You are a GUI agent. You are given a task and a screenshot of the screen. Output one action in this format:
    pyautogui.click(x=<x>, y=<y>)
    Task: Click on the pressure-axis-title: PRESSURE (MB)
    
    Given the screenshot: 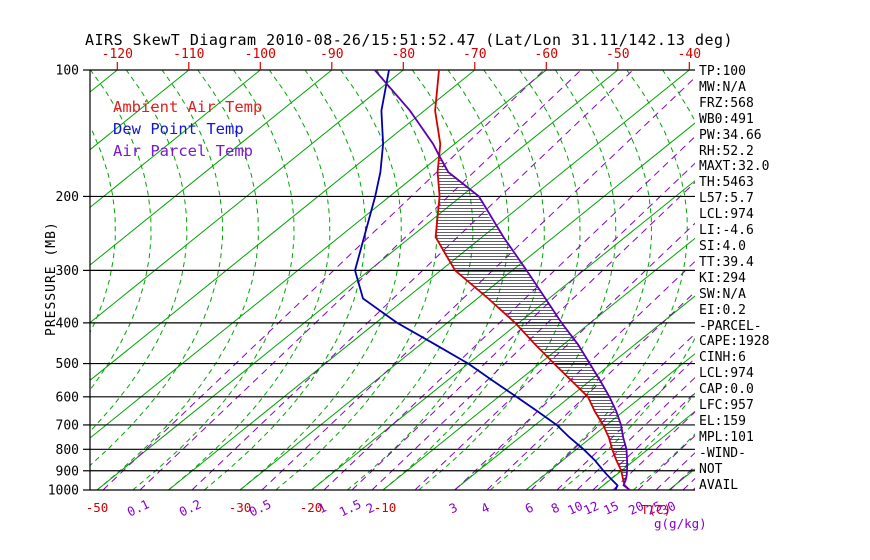 What is the action you would take?
    pyautogui.click(x=51, y=278)
    